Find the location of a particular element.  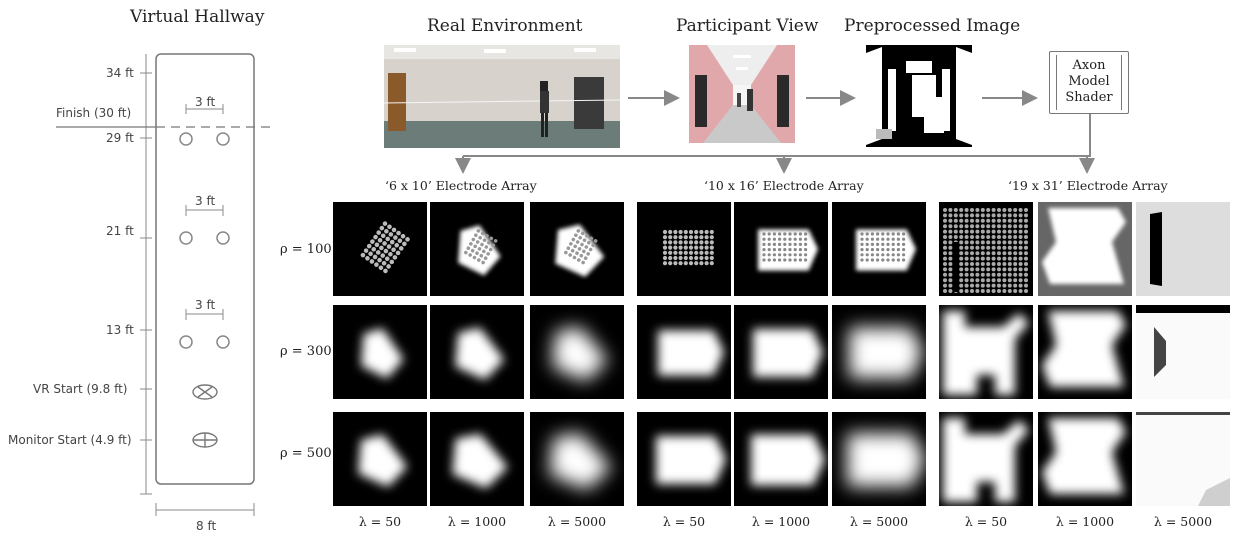

phosphene-tile-r2-c1 is located at coordinates (477, 459).